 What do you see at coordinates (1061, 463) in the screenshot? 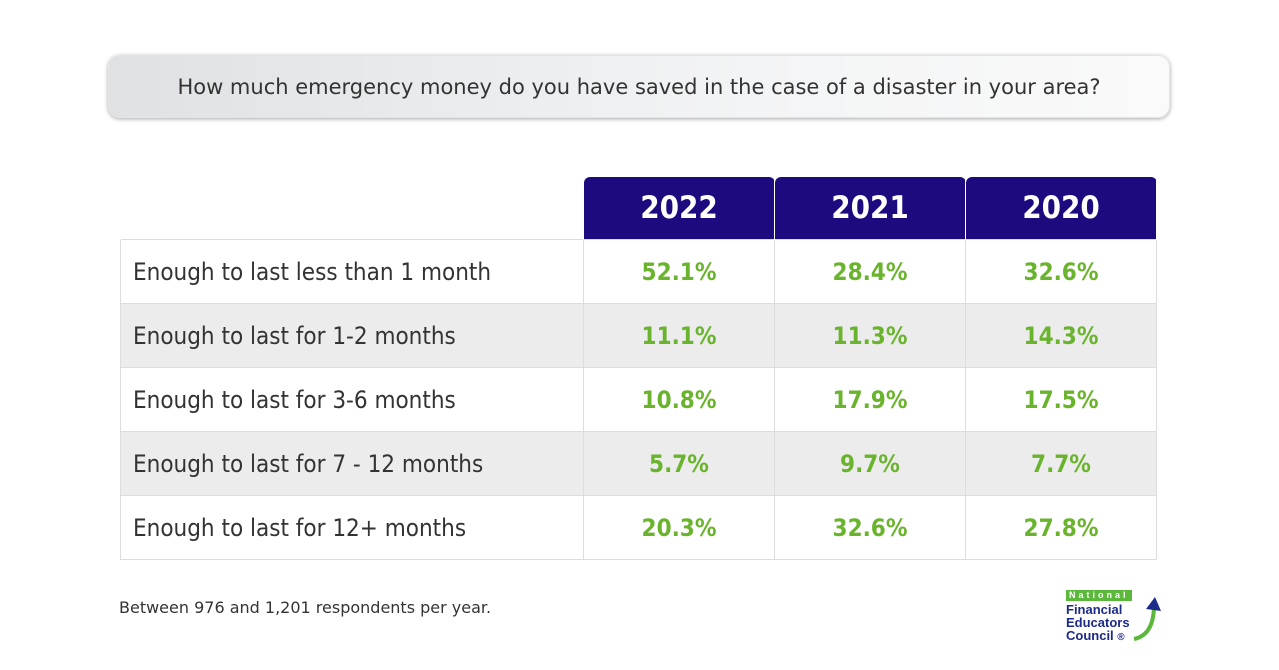
I see `value-cell: 7.7%` at bounding box center [1061, 463].